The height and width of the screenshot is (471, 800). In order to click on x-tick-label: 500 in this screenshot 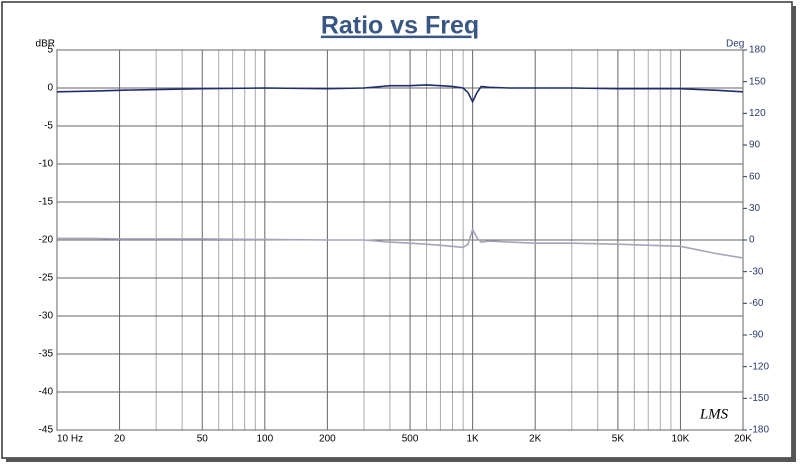, I will do `click(410, 439)`.